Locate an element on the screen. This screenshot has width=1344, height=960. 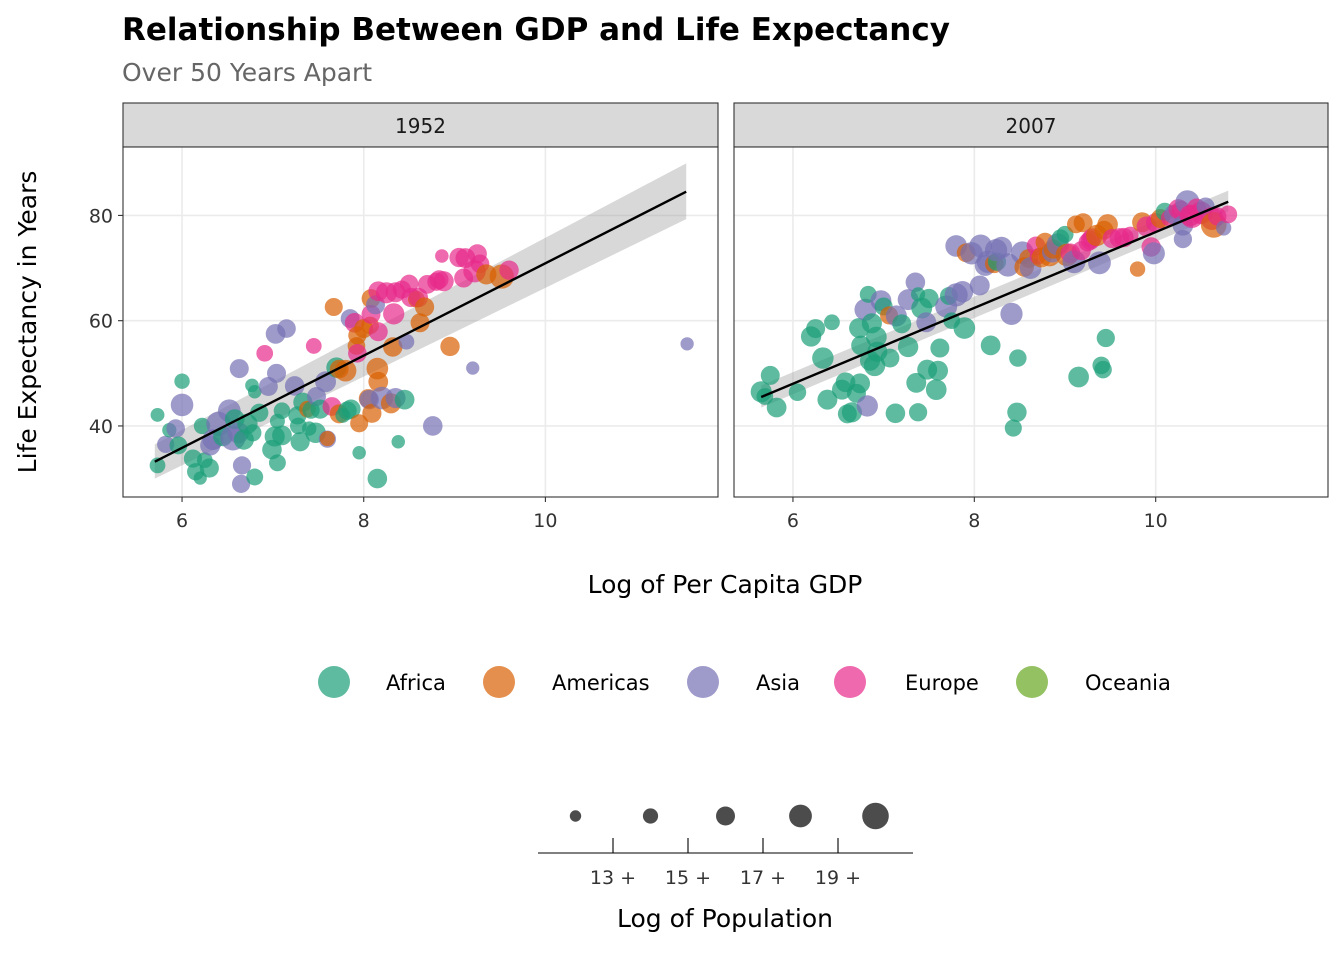
x-tick-label: 8 is located at coordinates (974, 521).